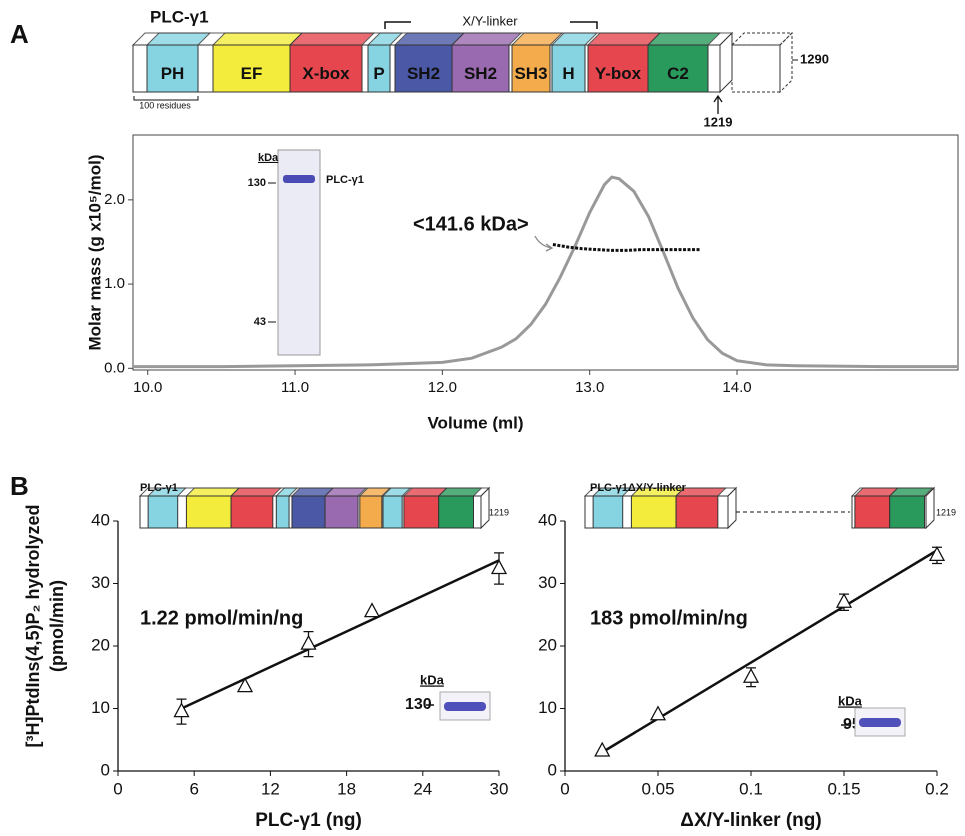  Describe the element at coordinates (678, 73) in the screenshot. I see `domain-label: C2` at that location.